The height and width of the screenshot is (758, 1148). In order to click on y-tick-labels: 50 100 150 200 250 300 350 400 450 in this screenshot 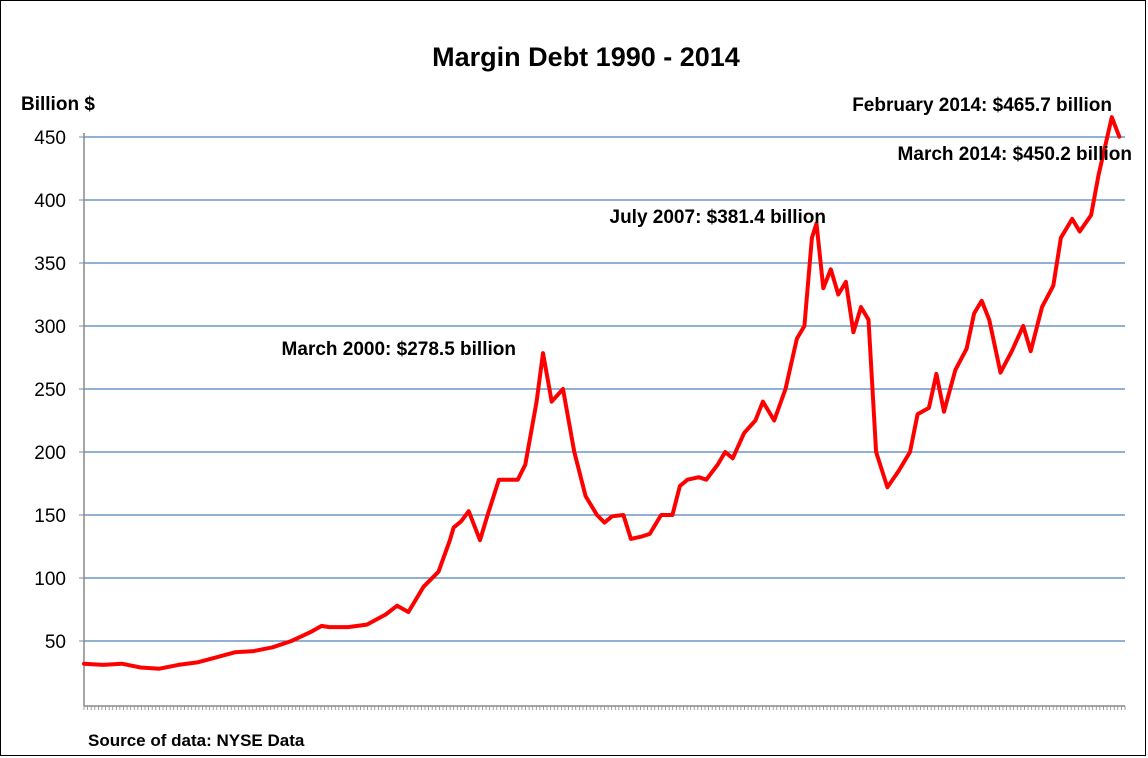, I will do `click(59, 390)`.